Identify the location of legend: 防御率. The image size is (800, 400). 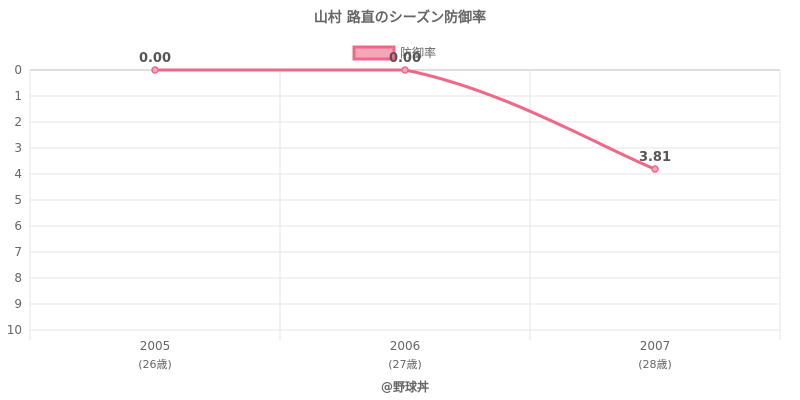
(394, 53).